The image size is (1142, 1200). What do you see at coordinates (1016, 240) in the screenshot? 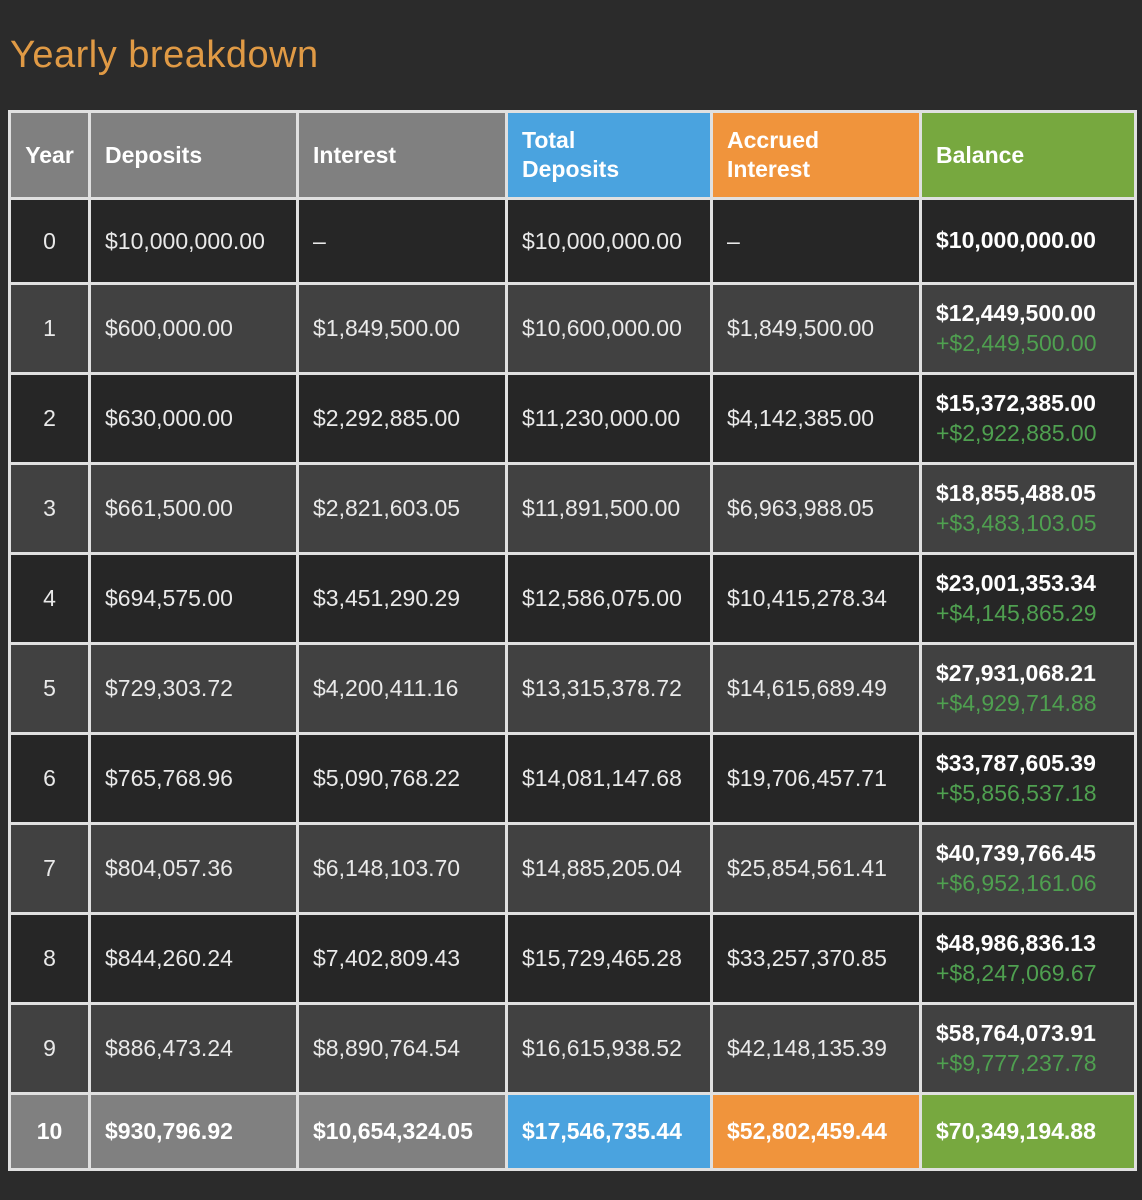
I see `balance-value: $10,000,000.00` at bounding box center [1016, 240].